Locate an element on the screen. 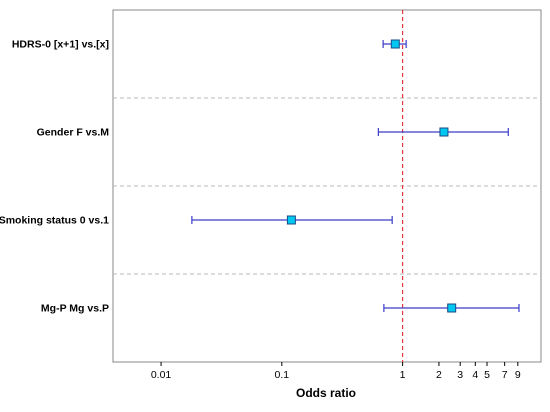  row-label: HDRS-0 [x+1] vs.[x] is located at coordinates (60, 45).